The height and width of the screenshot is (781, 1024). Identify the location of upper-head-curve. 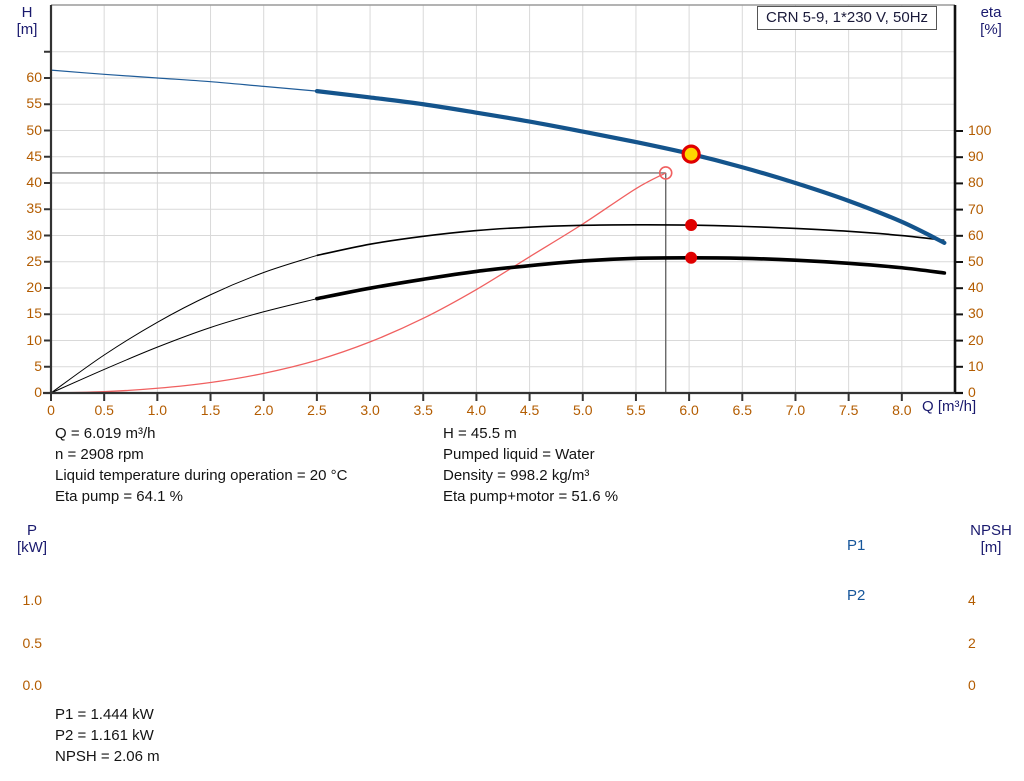
(630, 167).